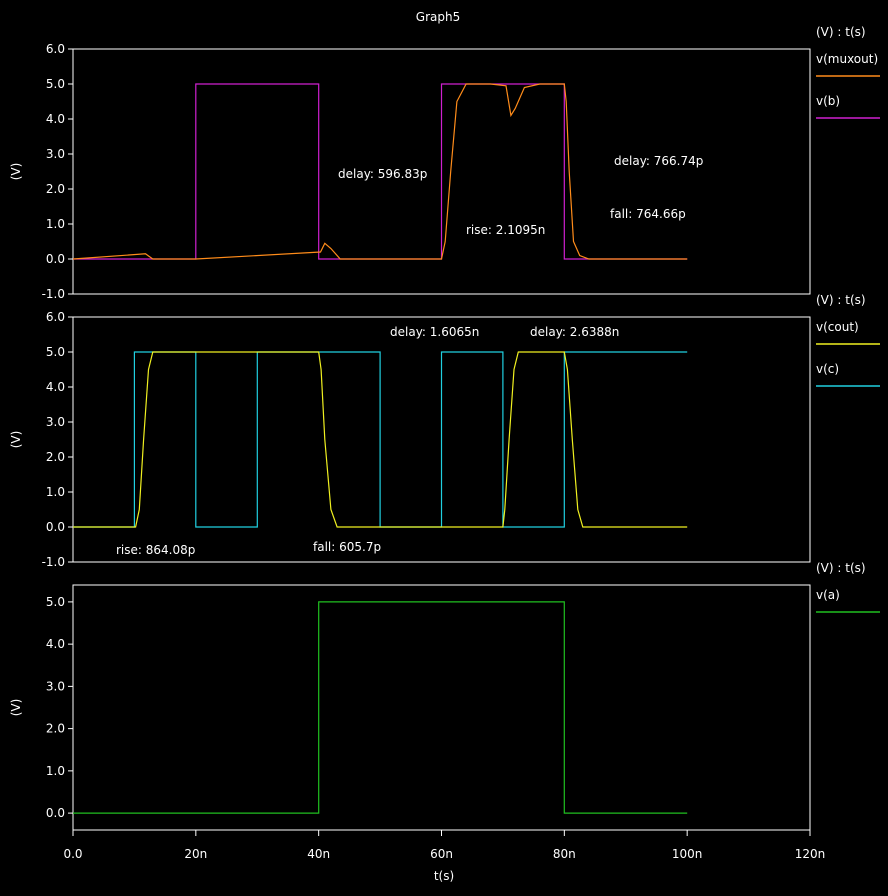  What do you see at coordinates (574, 332) in the screenshot?
I see `measurement-annotation: delay: 2.6388n` at bounding box center [574, 332].